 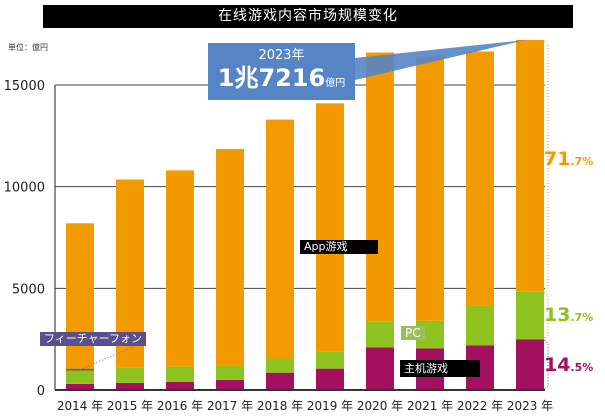 I want to click on callout-amount: 1兆7216, so click(x=271, y=78).